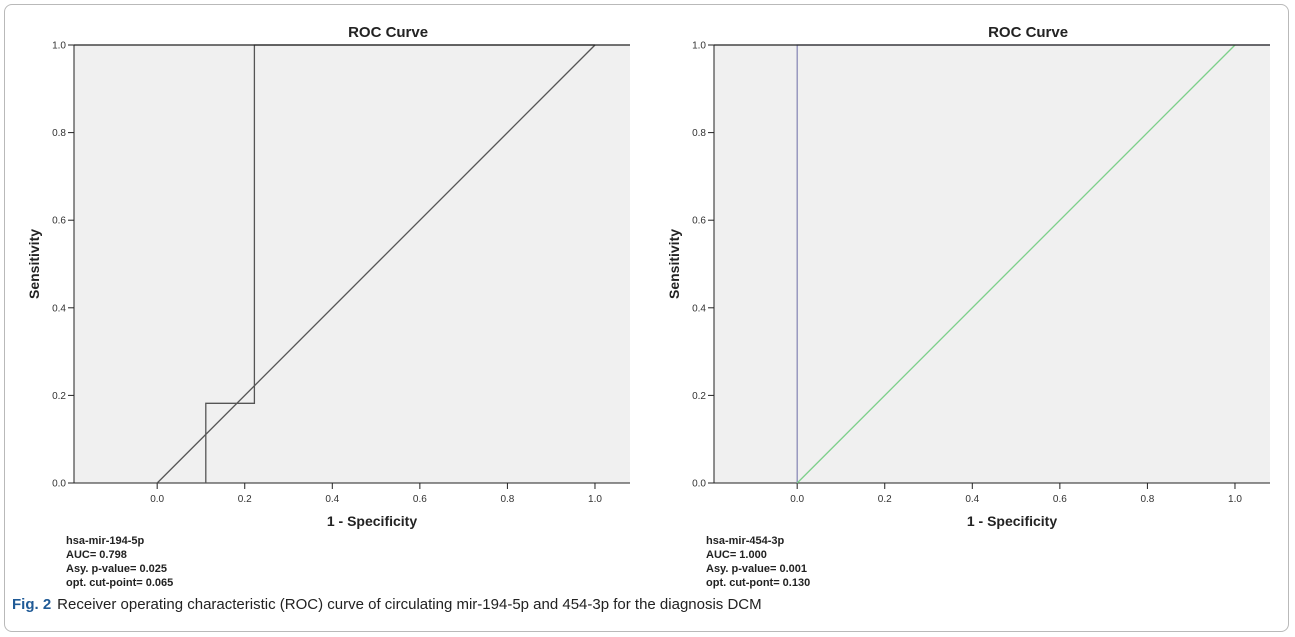 This screenshot has height=637, width=1295. What do you see at coordinates (32, 604) in the screenshot?
I see `figure-caption-label: Fig. 2` at bounding box center [32, 604].